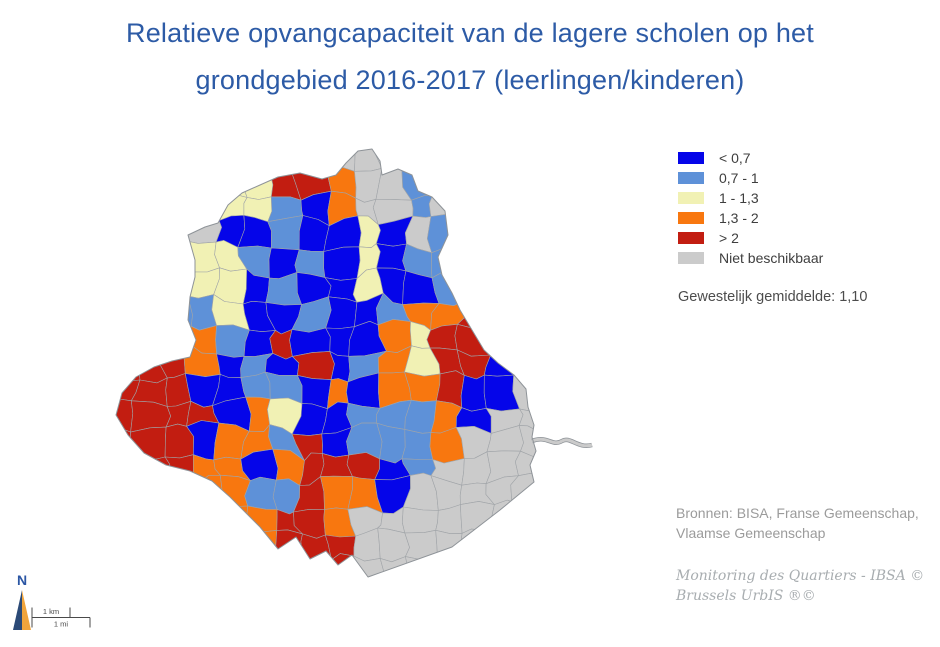 The width and height of the screenshot is (940, 647). I want to click on legend-item: 1 - 1,3, so click(750, 198).